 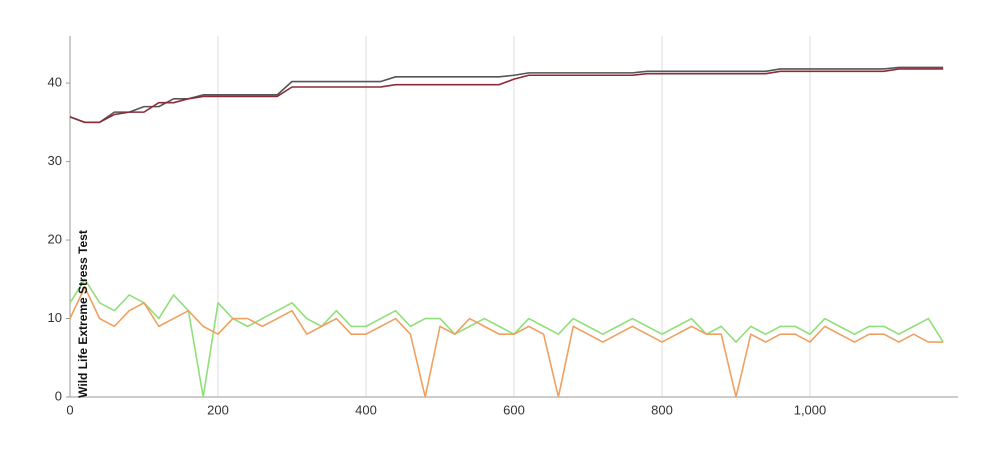 I want to click on x-tick-label: 400, so click(x=366, y=409).